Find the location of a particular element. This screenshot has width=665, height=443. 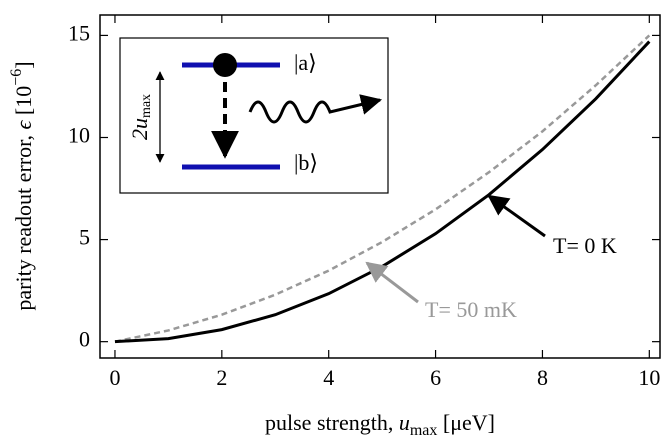

particle is located at coordinates (225, 65).